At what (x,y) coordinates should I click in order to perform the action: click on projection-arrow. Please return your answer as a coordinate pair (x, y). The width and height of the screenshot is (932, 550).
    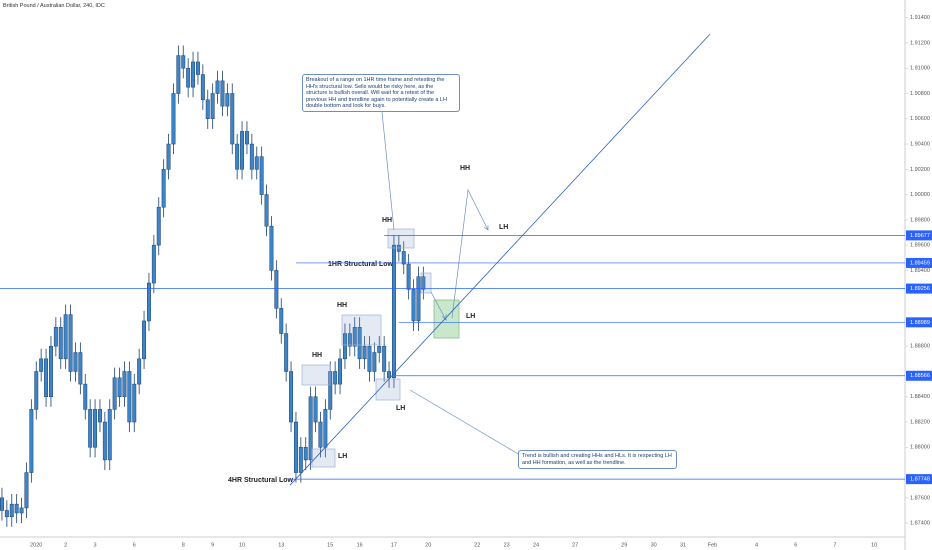
    Looking at the image, I should click on (438, 306).